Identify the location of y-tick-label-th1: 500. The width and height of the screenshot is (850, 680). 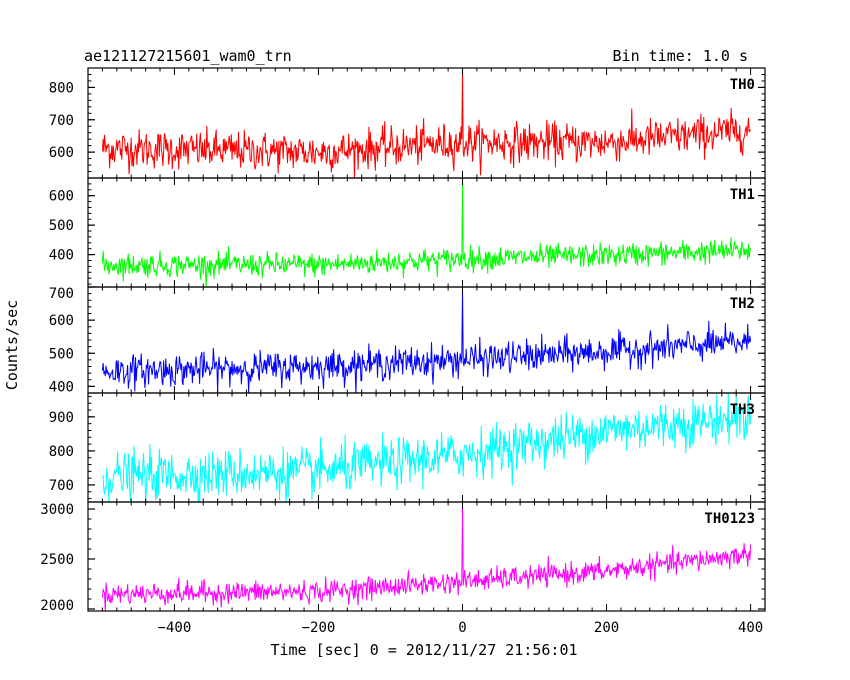
(61, 226).